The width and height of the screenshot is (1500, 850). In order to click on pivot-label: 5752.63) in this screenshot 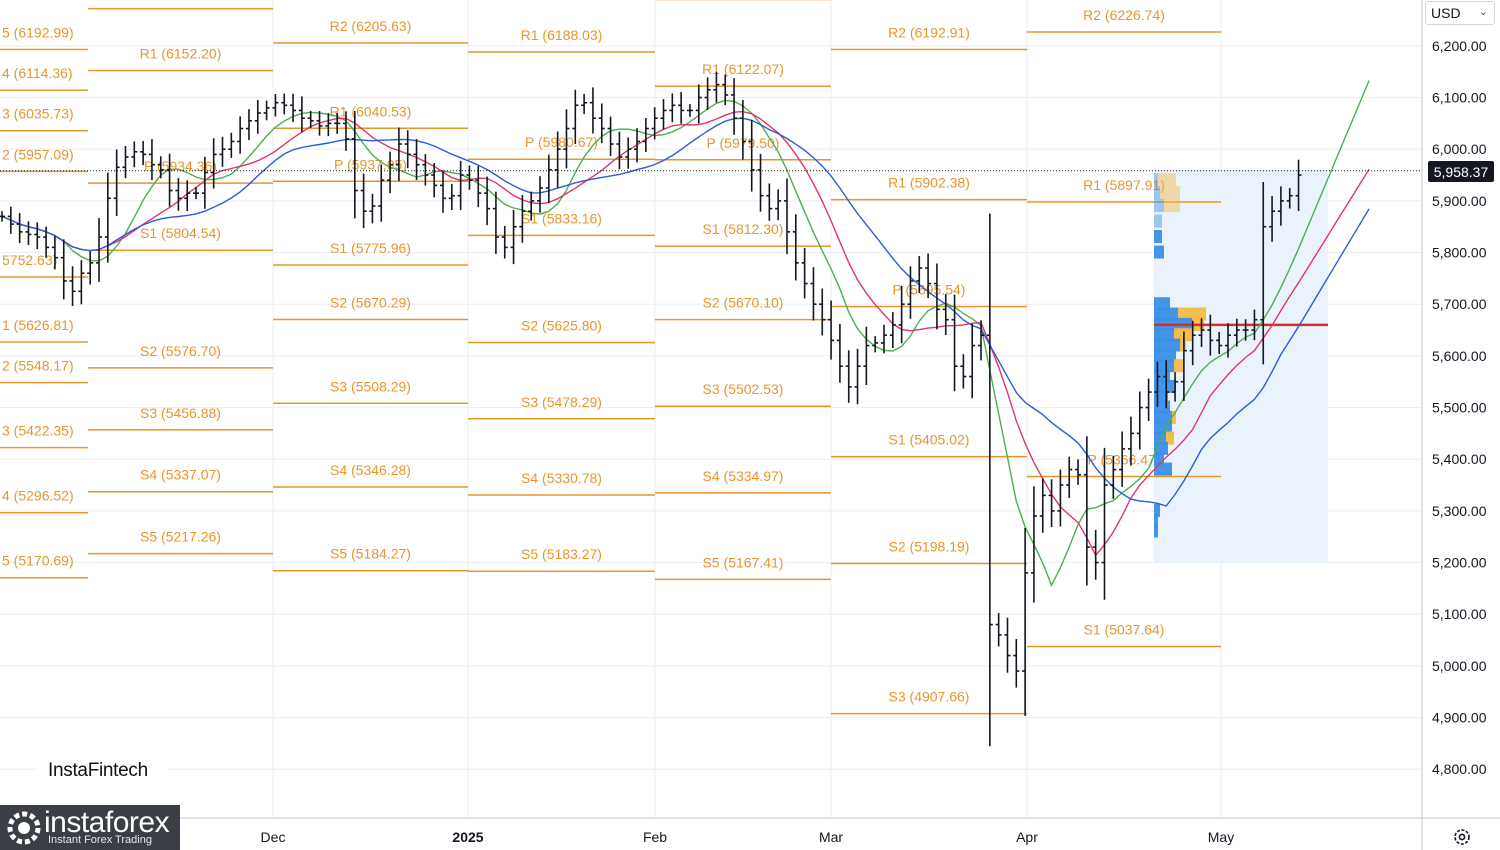, I will do `click(29, 260)`.